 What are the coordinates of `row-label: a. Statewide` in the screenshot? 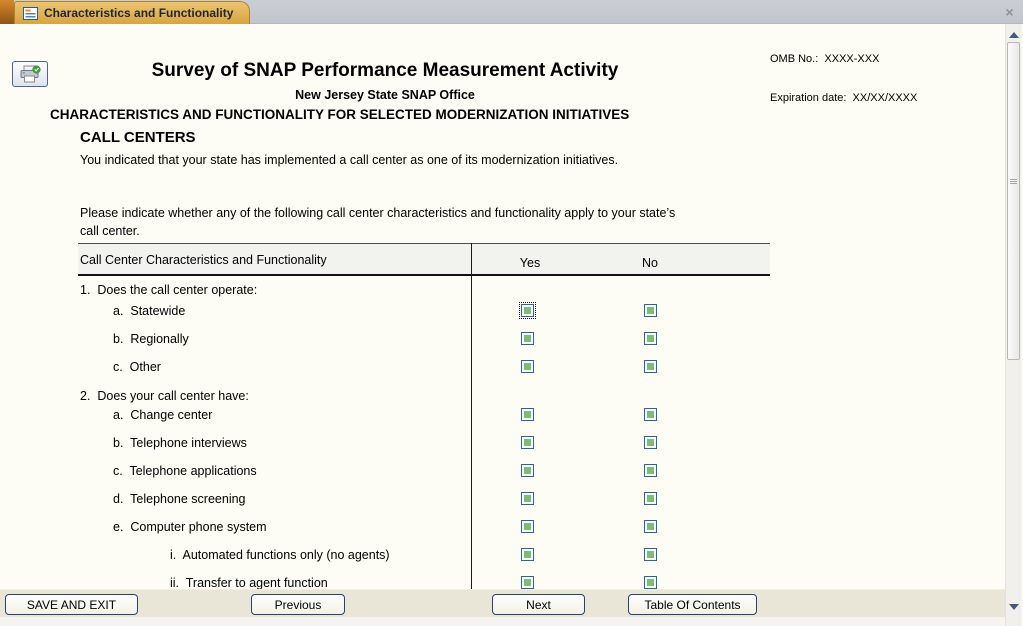 It's located at (149, 311).